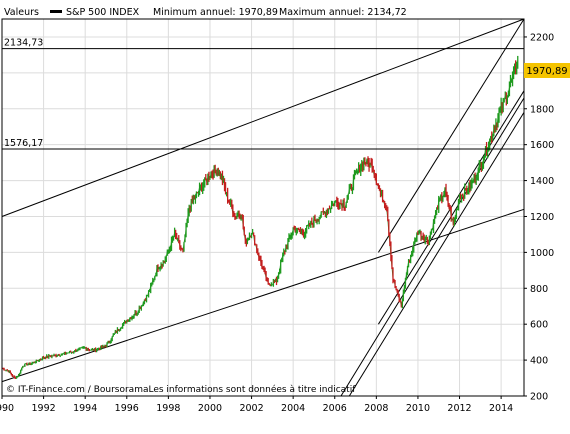  What do you see at coordinates (418, 408) in the screenshot?
I see `x-tick-label: 2010` at bounding box center [418, 408].